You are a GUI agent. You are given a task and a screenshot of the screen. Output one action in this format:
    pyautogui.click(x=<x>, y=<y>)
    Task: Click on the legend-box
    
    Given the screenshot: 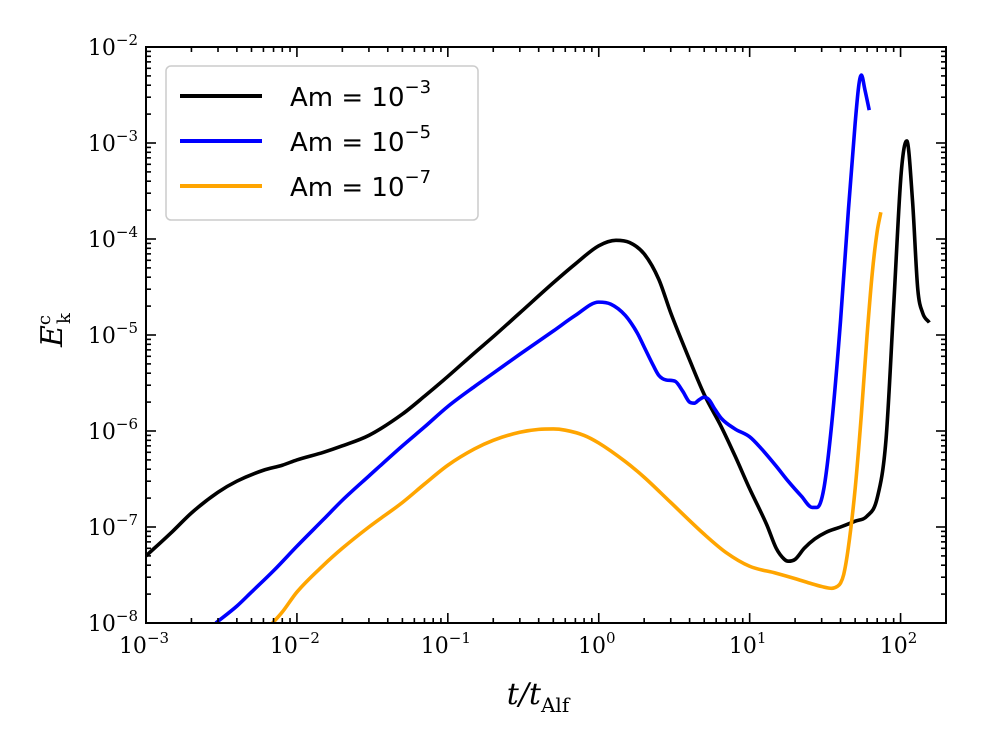 What is the action you would take?
    pyautogui.click(x=322, y=143)
    